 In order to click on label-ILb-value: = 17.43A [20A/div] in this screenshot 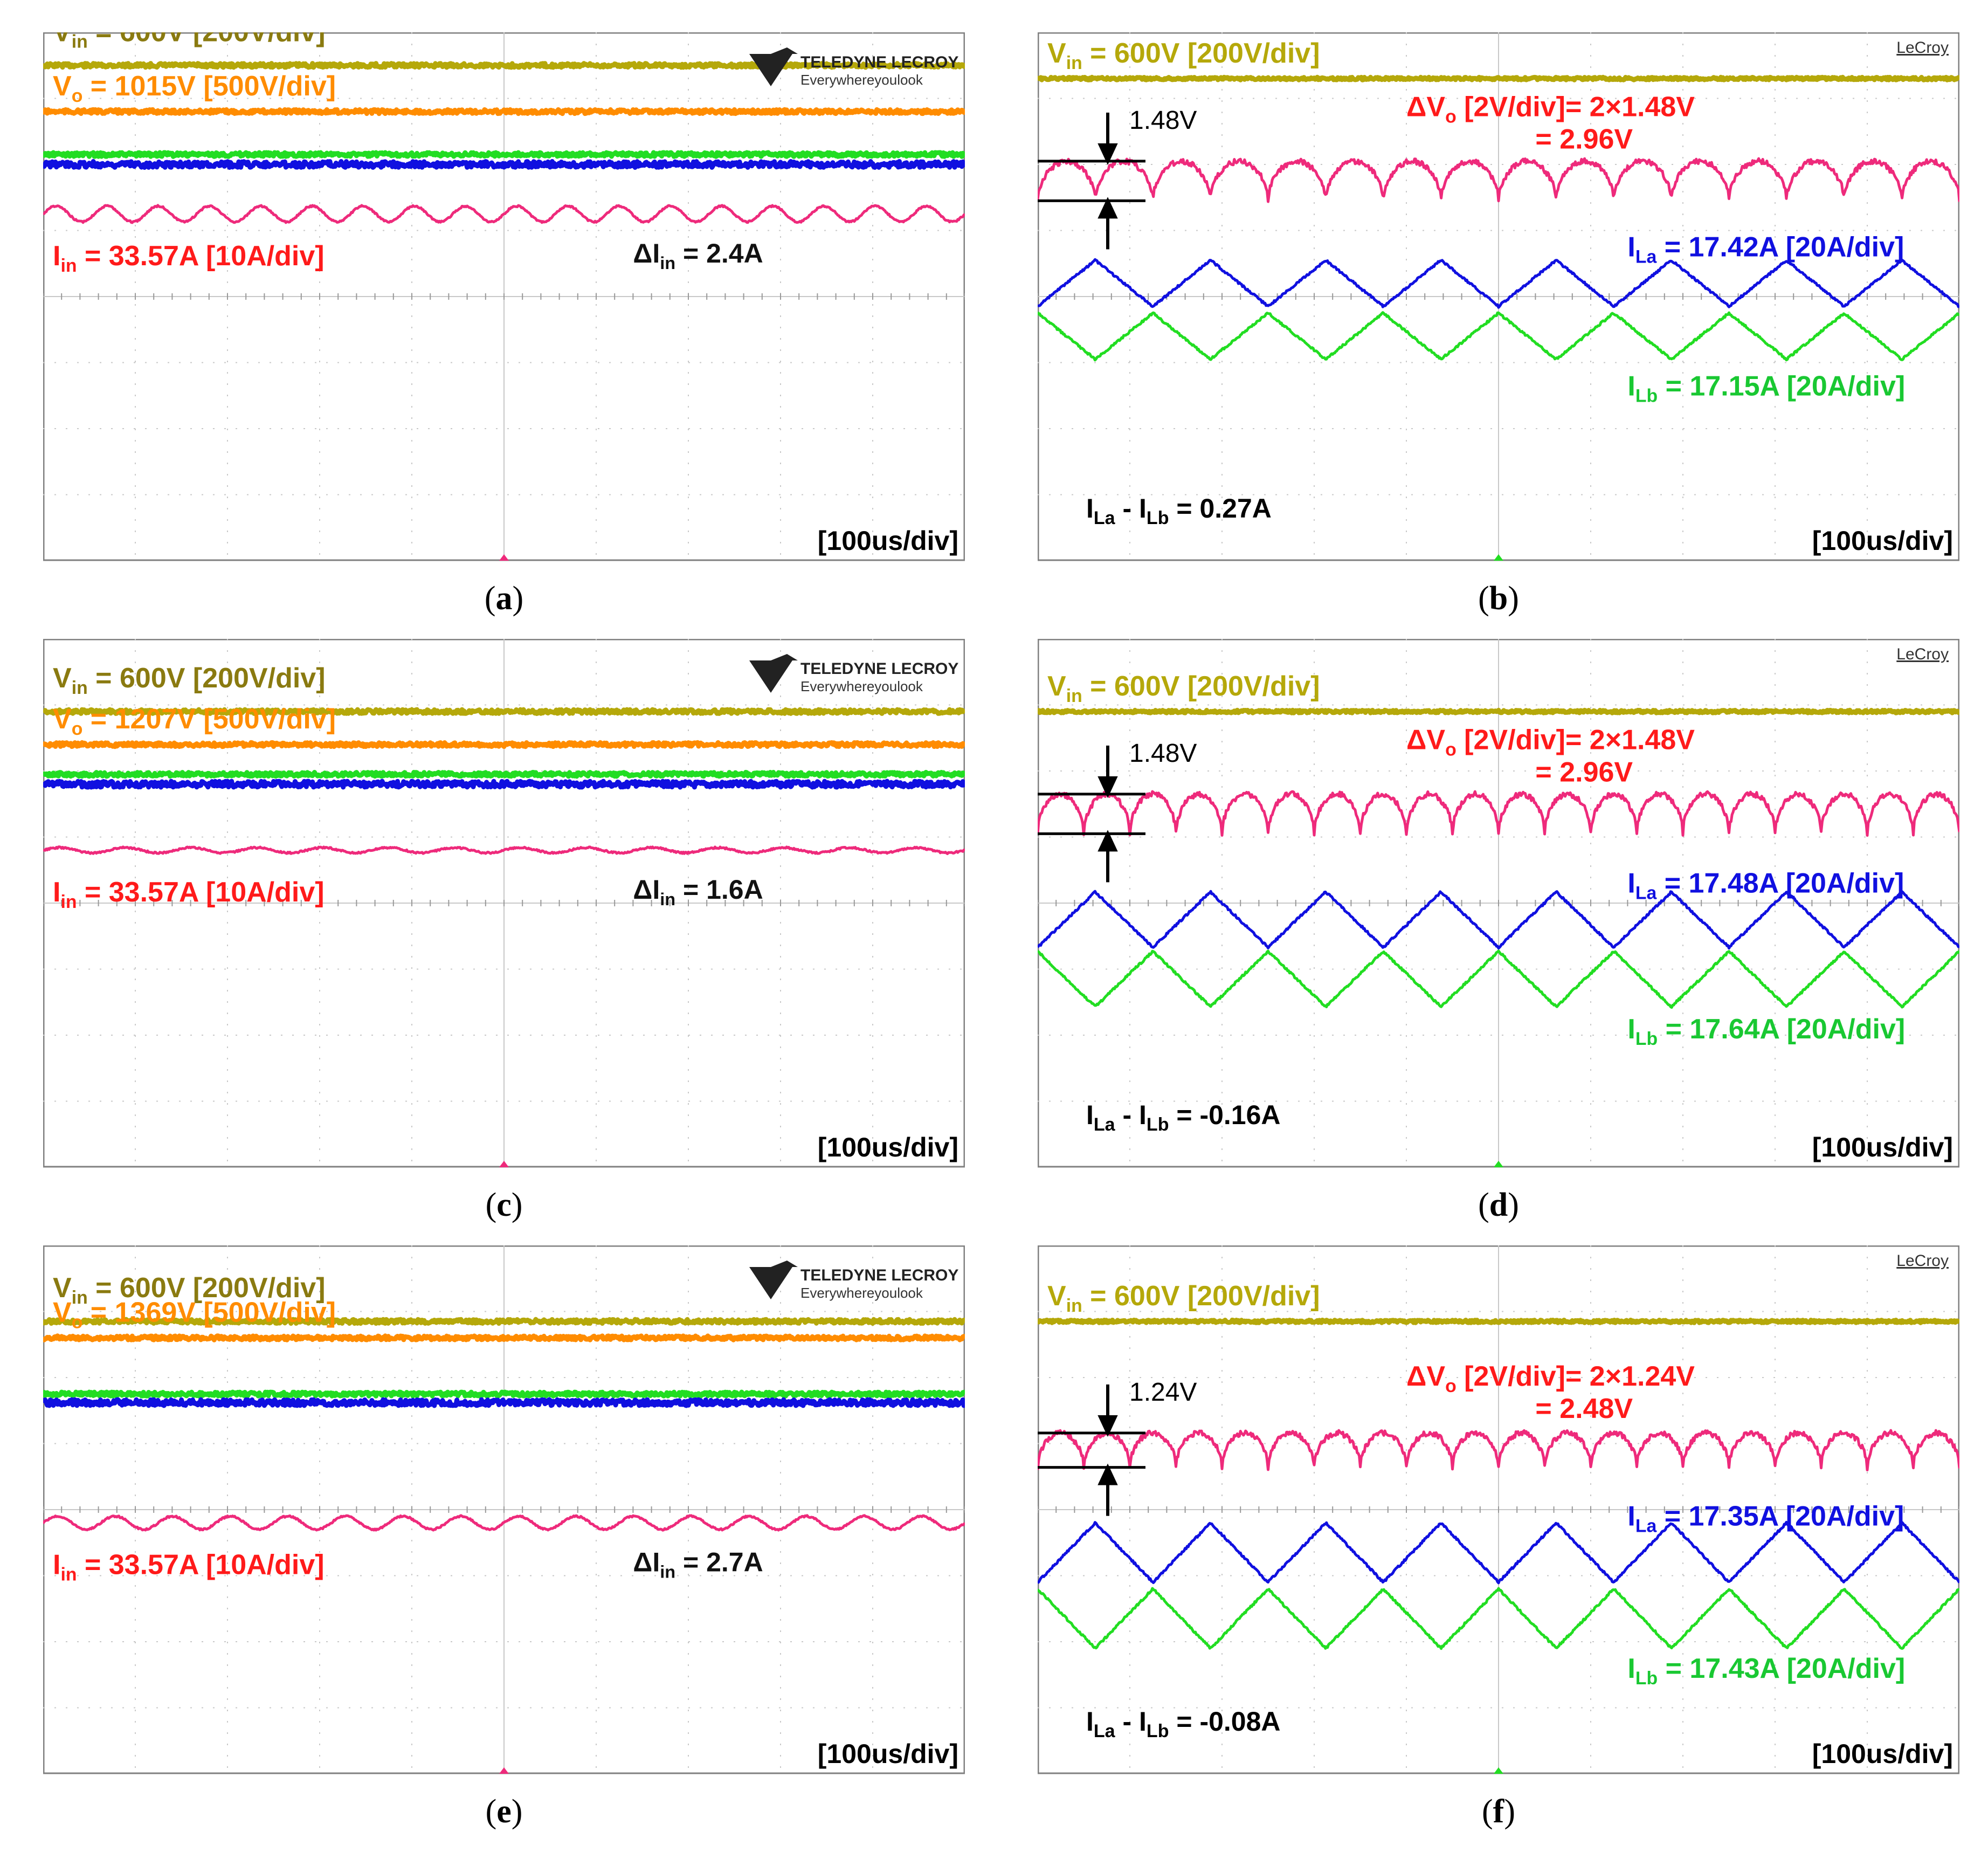, I will do `click(1781, 1669)`.